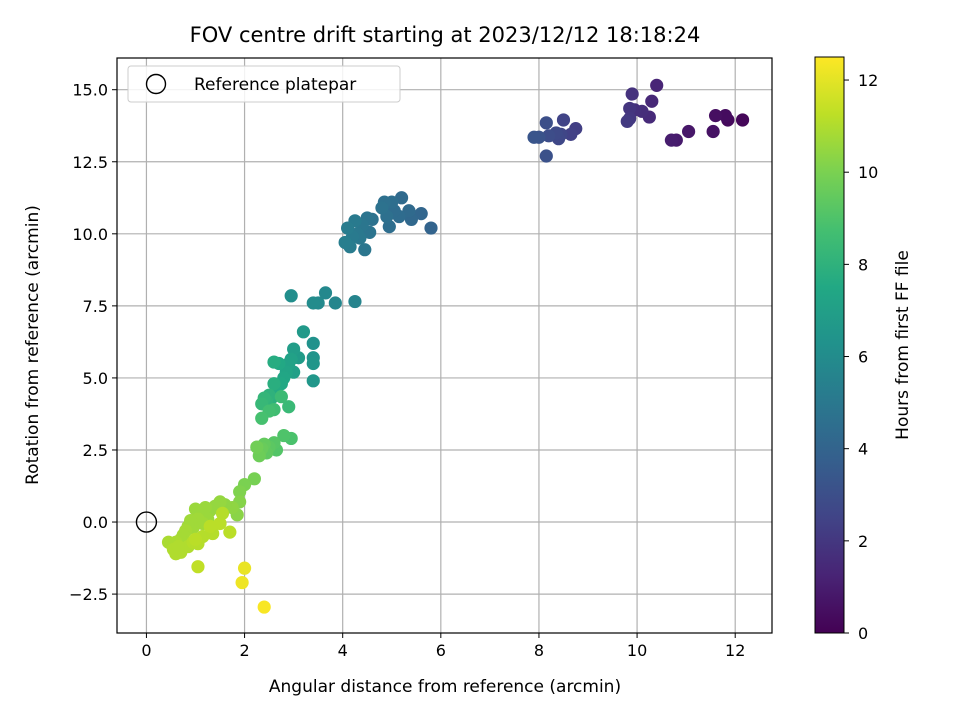 The width and height of the screenshot is (960, 720). What do you see at coordinates (903, 345) in the screenshot?
I see `colorbar-label: Hours from first FF file` at bounding box center [903, 345].